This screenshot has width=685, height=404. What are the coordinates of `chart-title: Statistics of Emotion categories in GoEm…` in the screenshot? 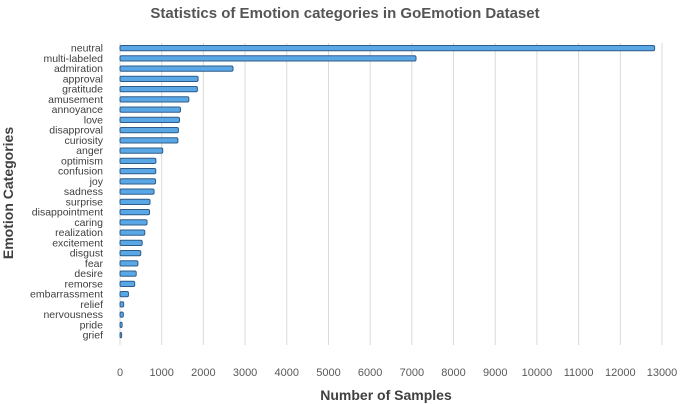 It's located at (344, 13).